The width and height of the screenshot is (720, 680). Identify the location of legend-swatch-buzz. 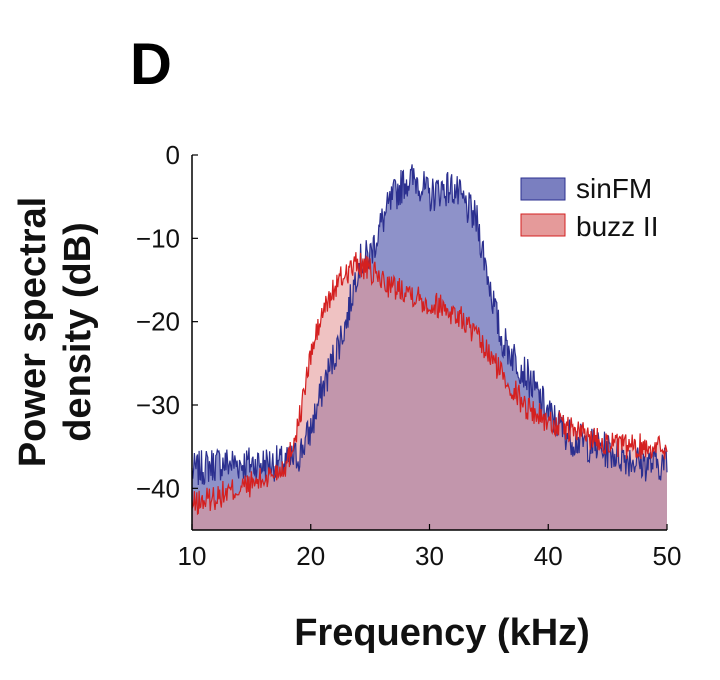
(543, 225).